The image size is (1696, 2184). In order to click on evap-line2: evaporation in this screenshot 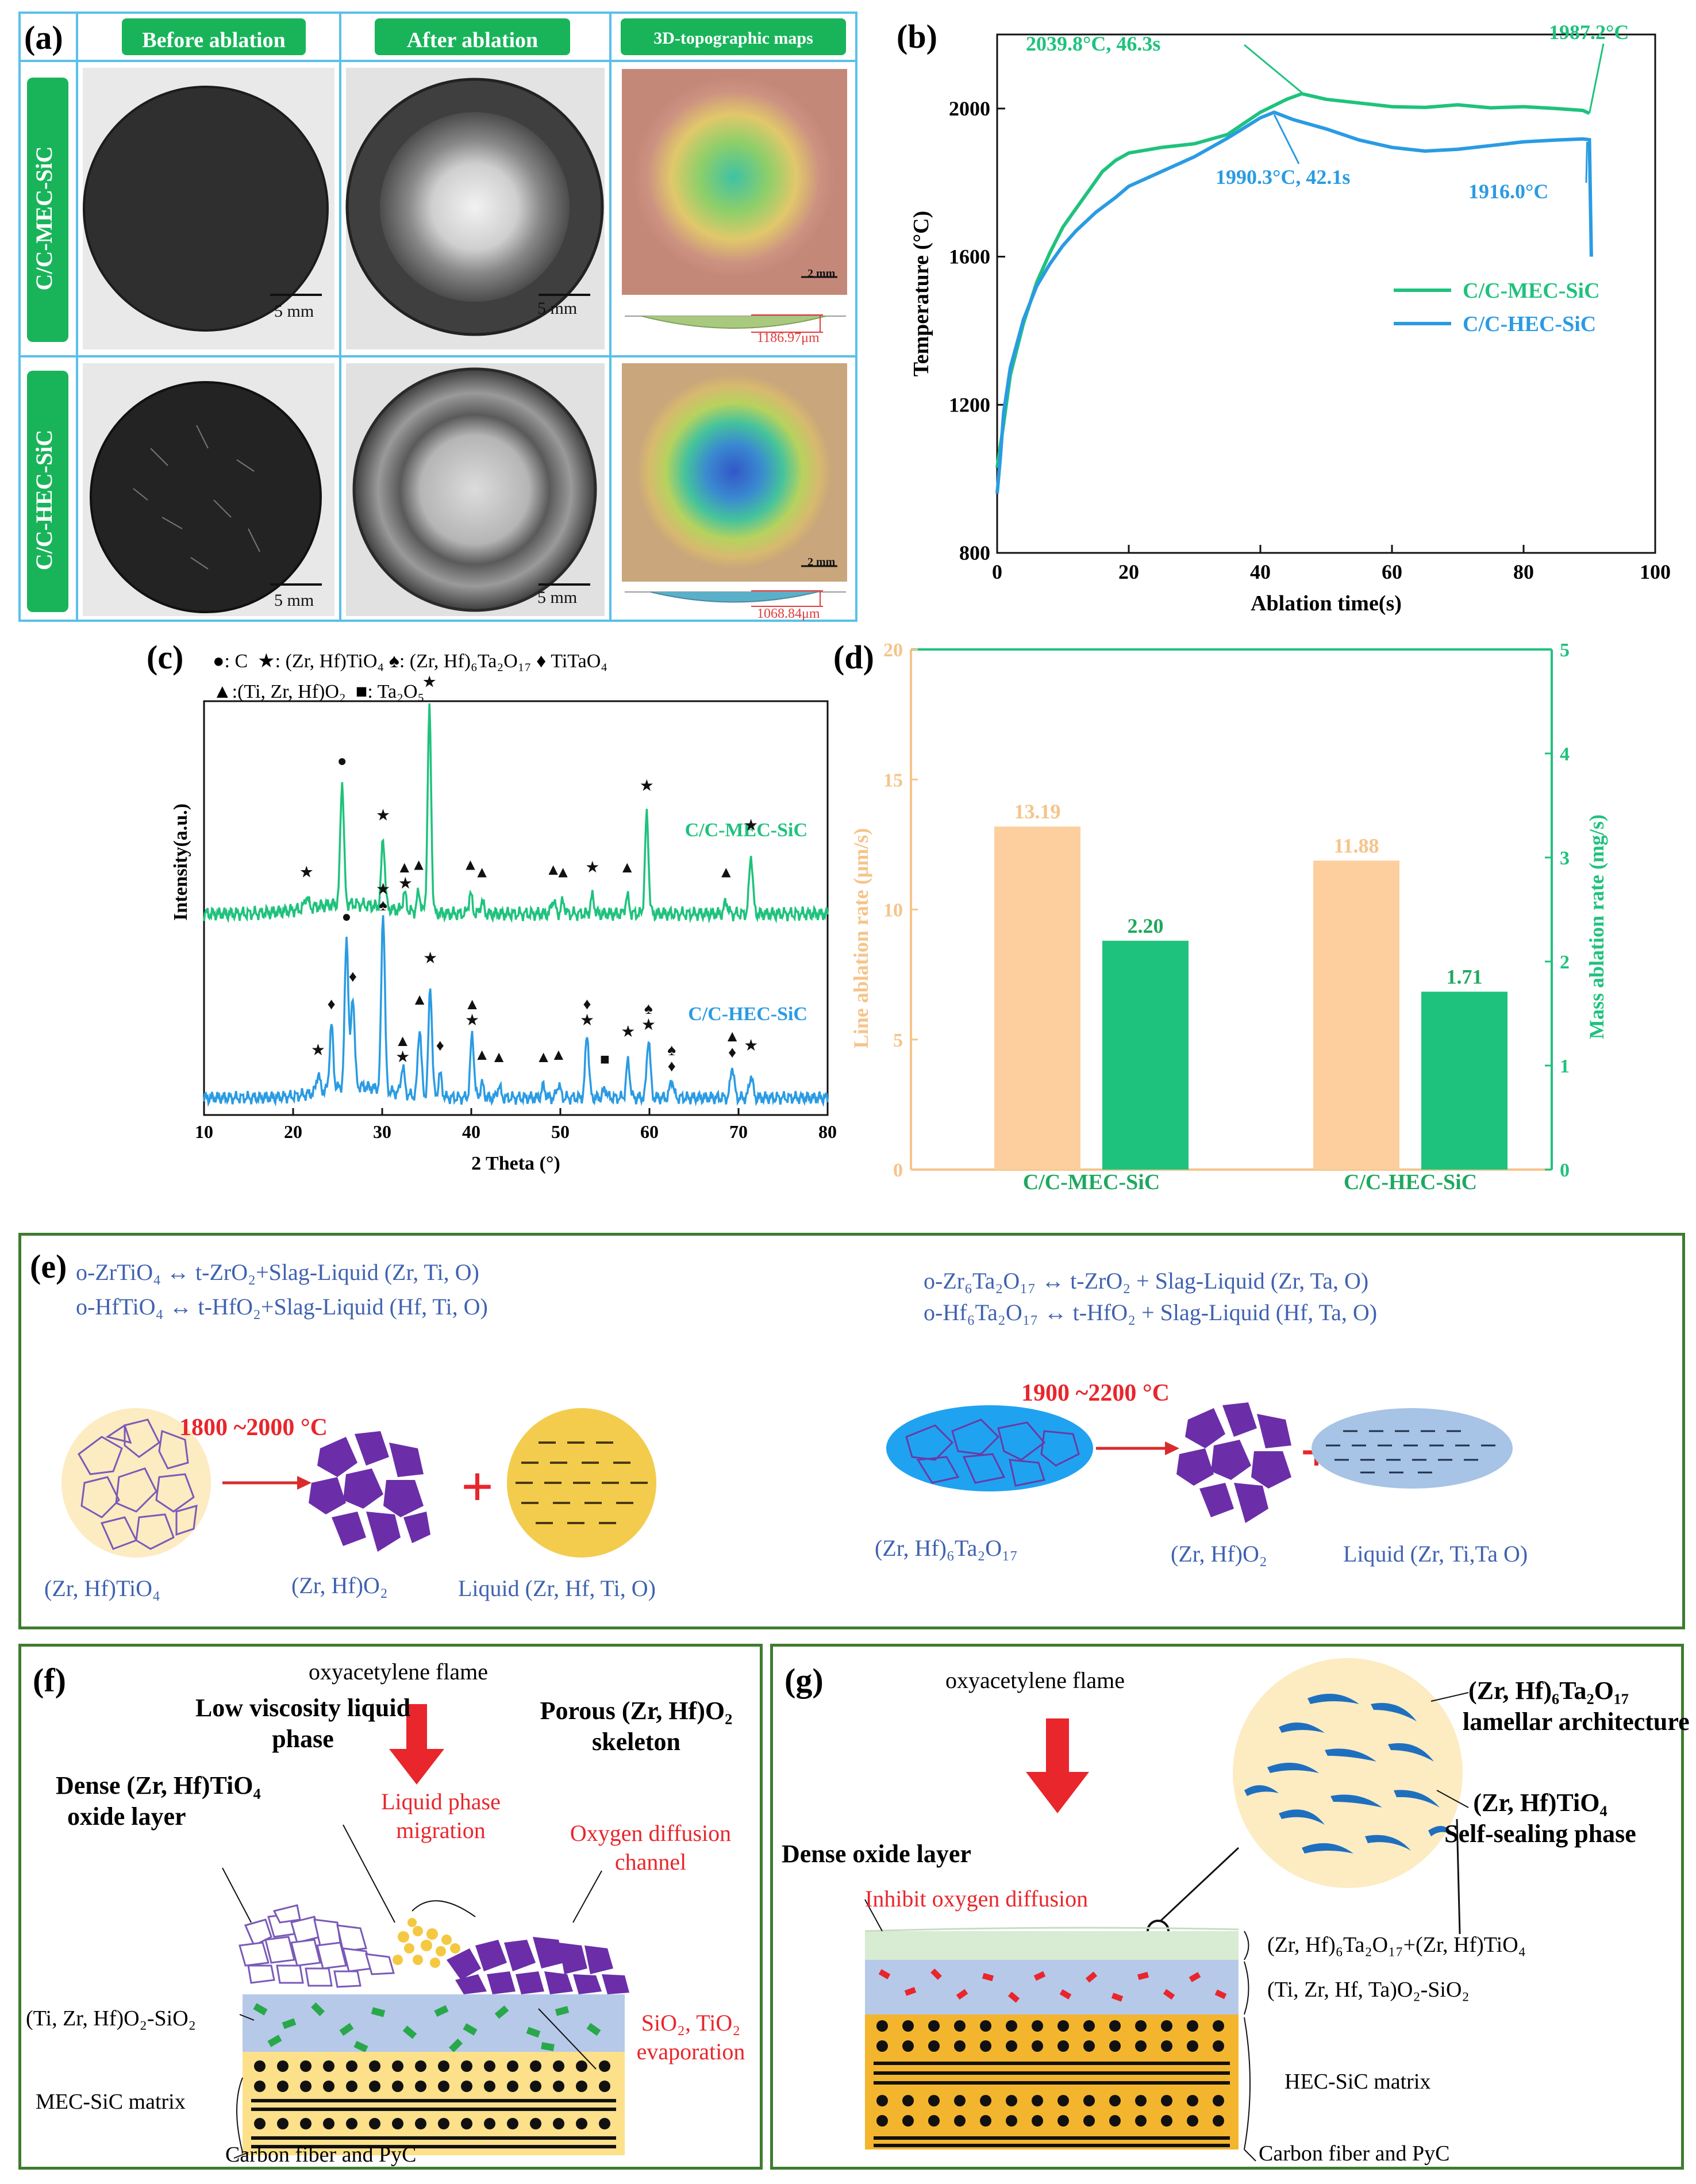, I will do `click(690, 2052)`.